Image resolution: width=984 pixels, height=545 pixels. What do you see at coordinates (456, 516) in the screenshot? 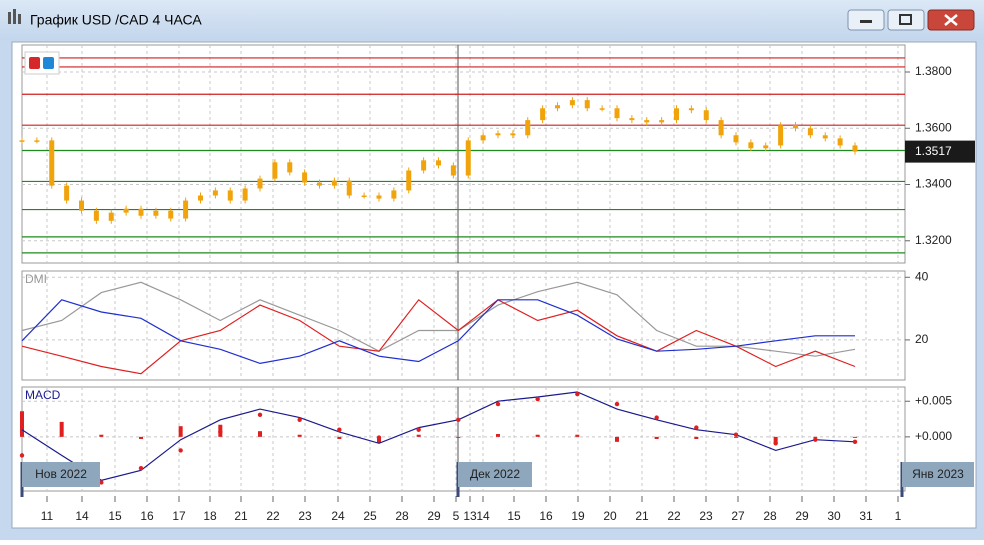
I see `x-tick-label: 5` at bounding box center [456, 516].